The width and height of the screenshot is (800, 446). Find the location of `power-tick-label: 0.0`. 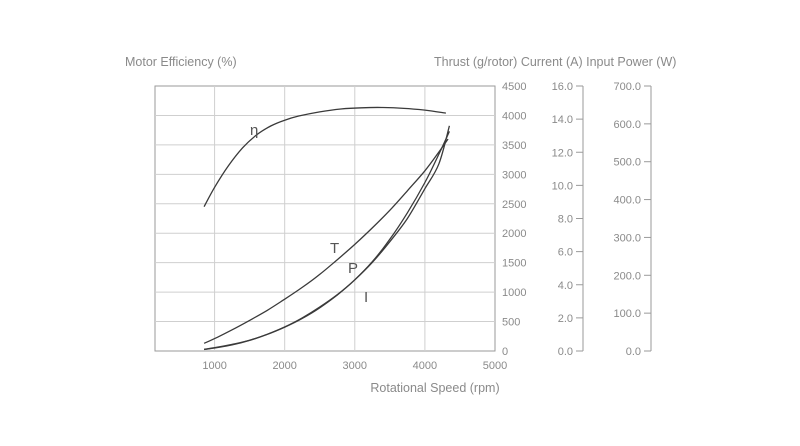

power-tick-label: 0.0 is located at coordinates (633, 352).